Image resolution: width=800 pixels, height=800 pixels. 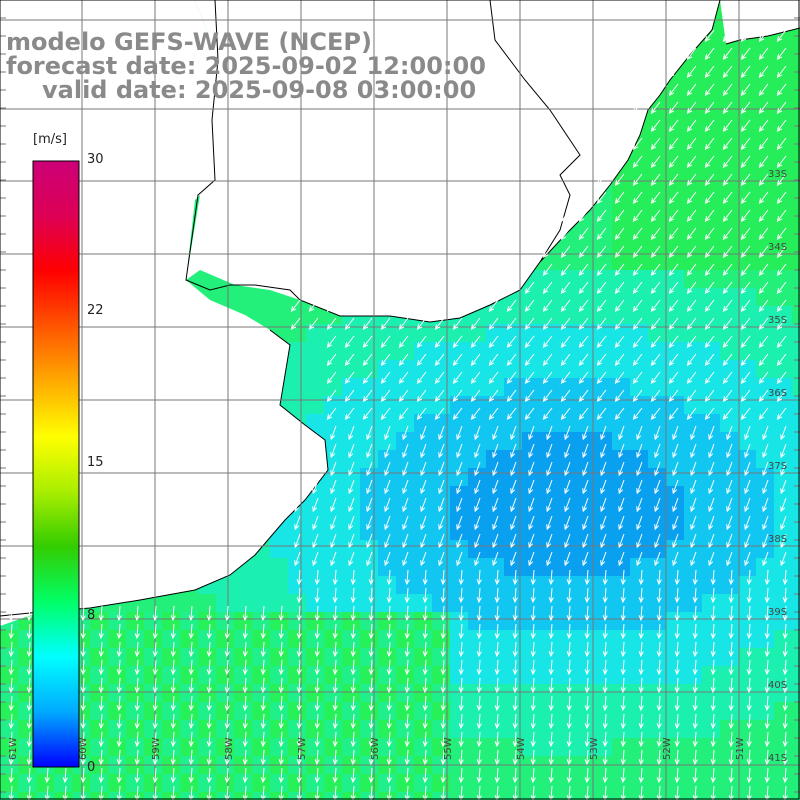 What do you see at coordinates (95, 310) in the screenshot?
I see `colorbar-tick-22: 22` at bounding box center [95, 310].